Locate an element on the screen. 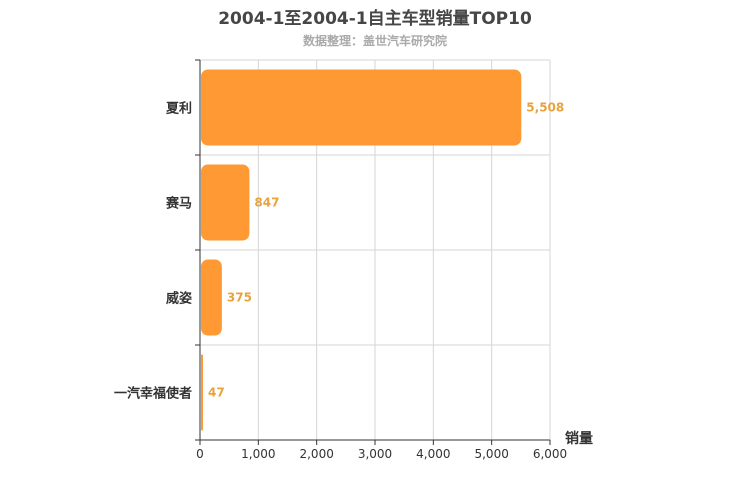 The image size is (750, 500). x-tick-label: 3,000 is located at coordinates (375, 454).